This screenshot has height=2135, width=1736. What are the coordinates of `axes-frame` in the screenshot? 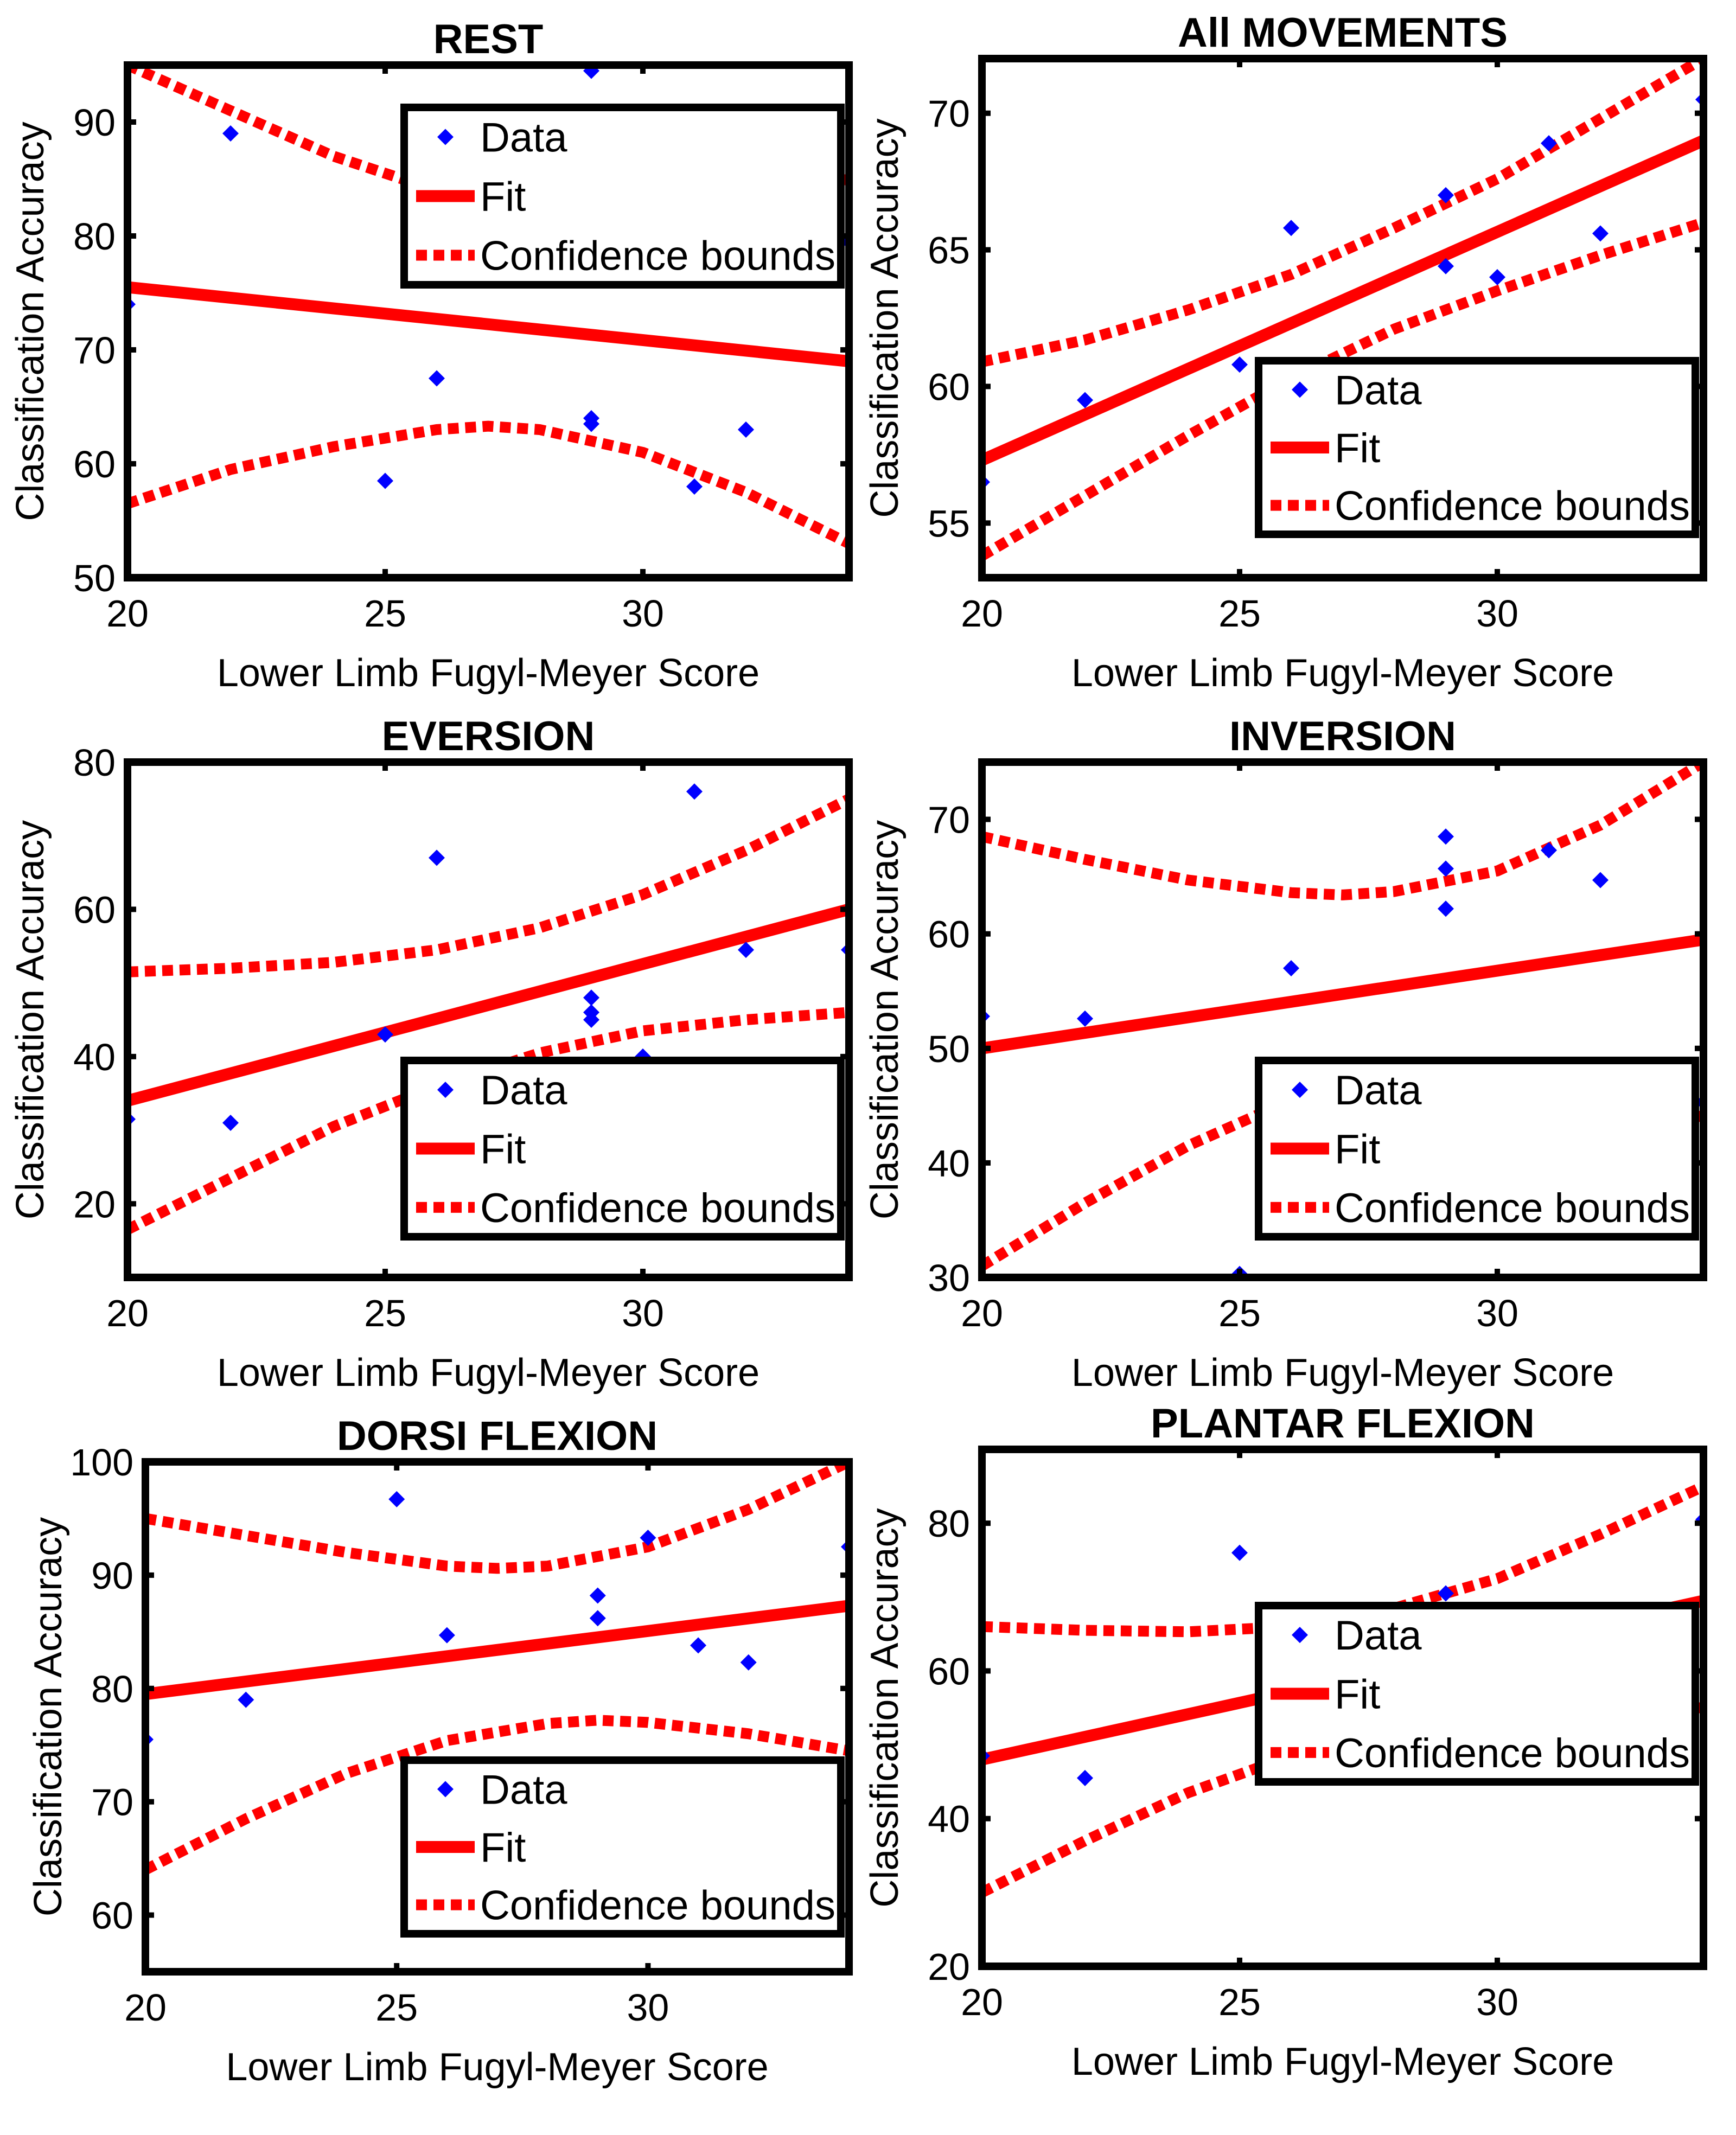 It's located at (1342, 318).